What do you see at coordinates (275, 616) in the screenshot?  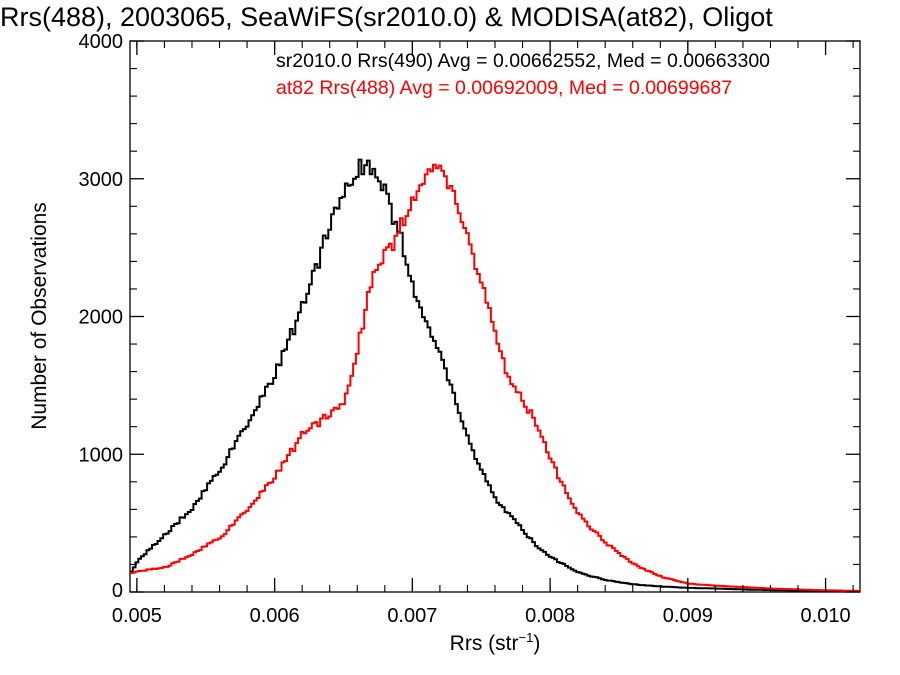 I see `x-tick-label: 0.006` at bounding box center [275, 616].